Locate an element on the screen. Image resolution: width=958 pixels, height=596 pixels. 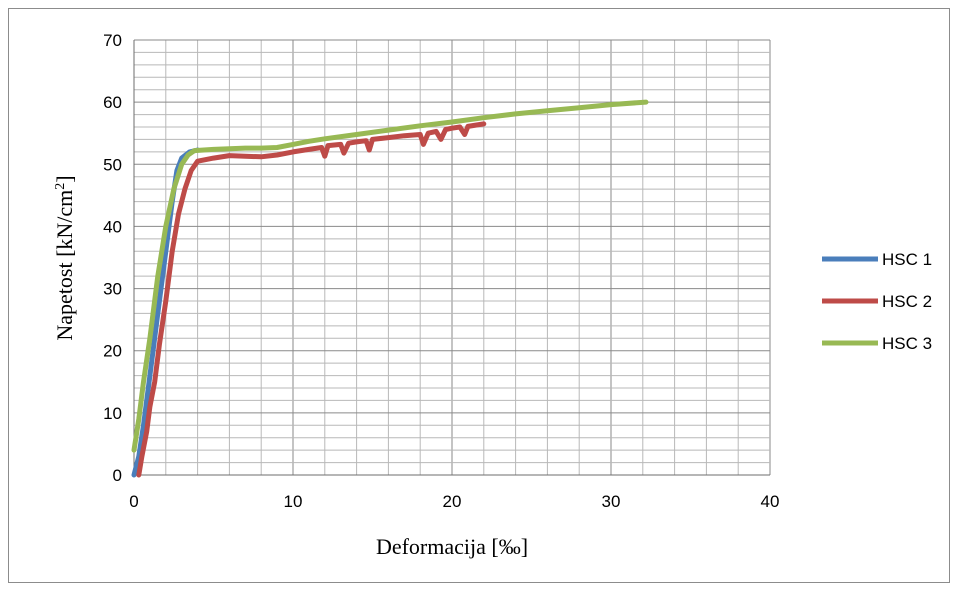
y-tick-label: 50 is located at coordinates (112, 164).